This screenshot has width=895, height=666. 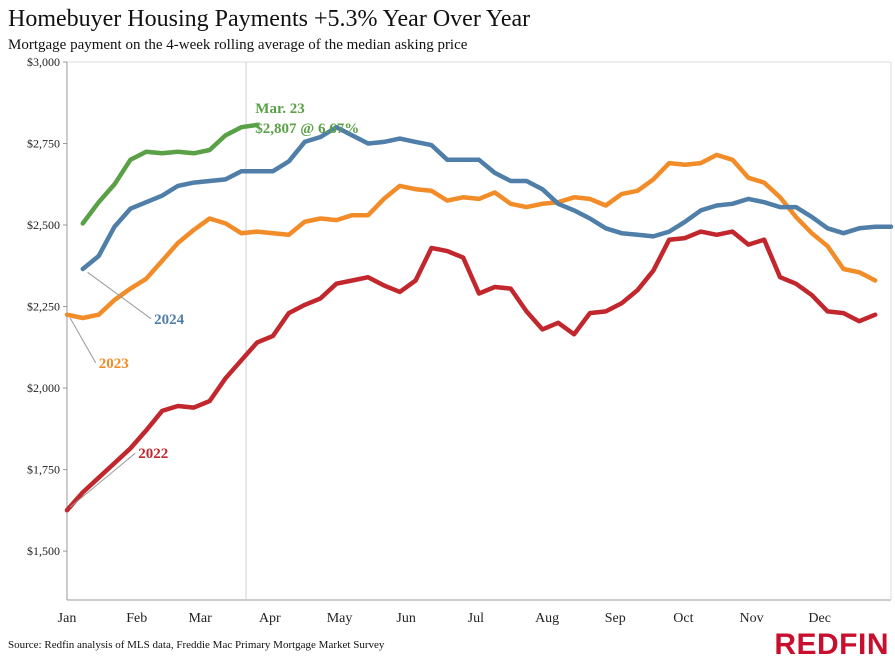 What do you see at coordinates (307, 119) in the screenshot?
I see `annotation: Mar. 23 $2,807 @ 6.67%` at bounding box center [307, 119].